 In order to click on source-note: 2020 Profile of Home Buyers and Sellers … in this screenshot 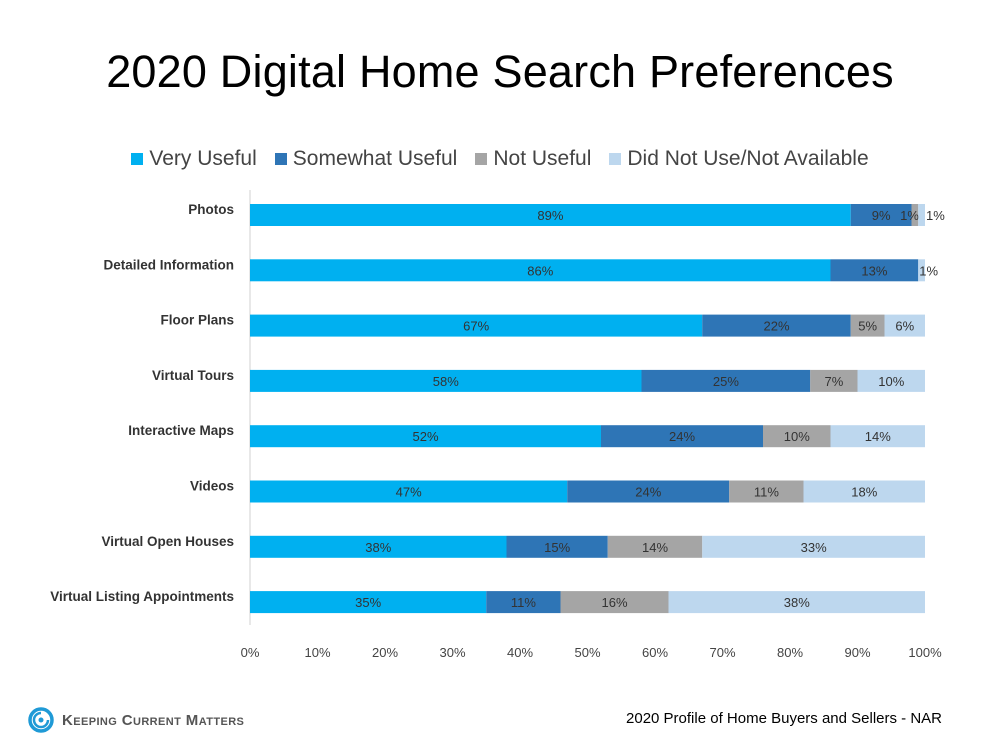, I will do `click(784, 718)`.